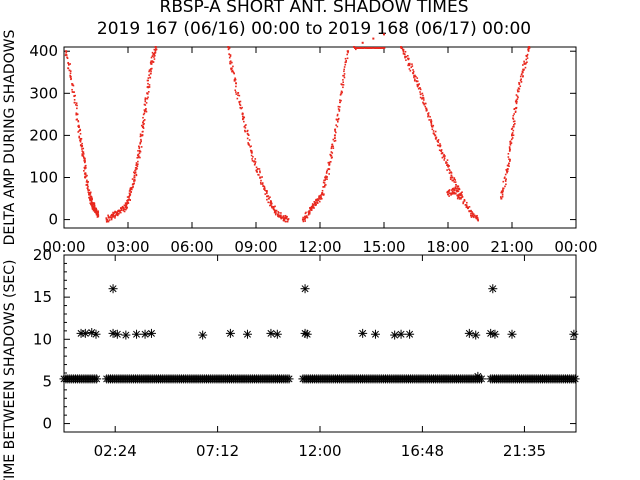 This screenshot has height=480, width=640. I want to click on bottom-baseline-points, so click(319, 379).